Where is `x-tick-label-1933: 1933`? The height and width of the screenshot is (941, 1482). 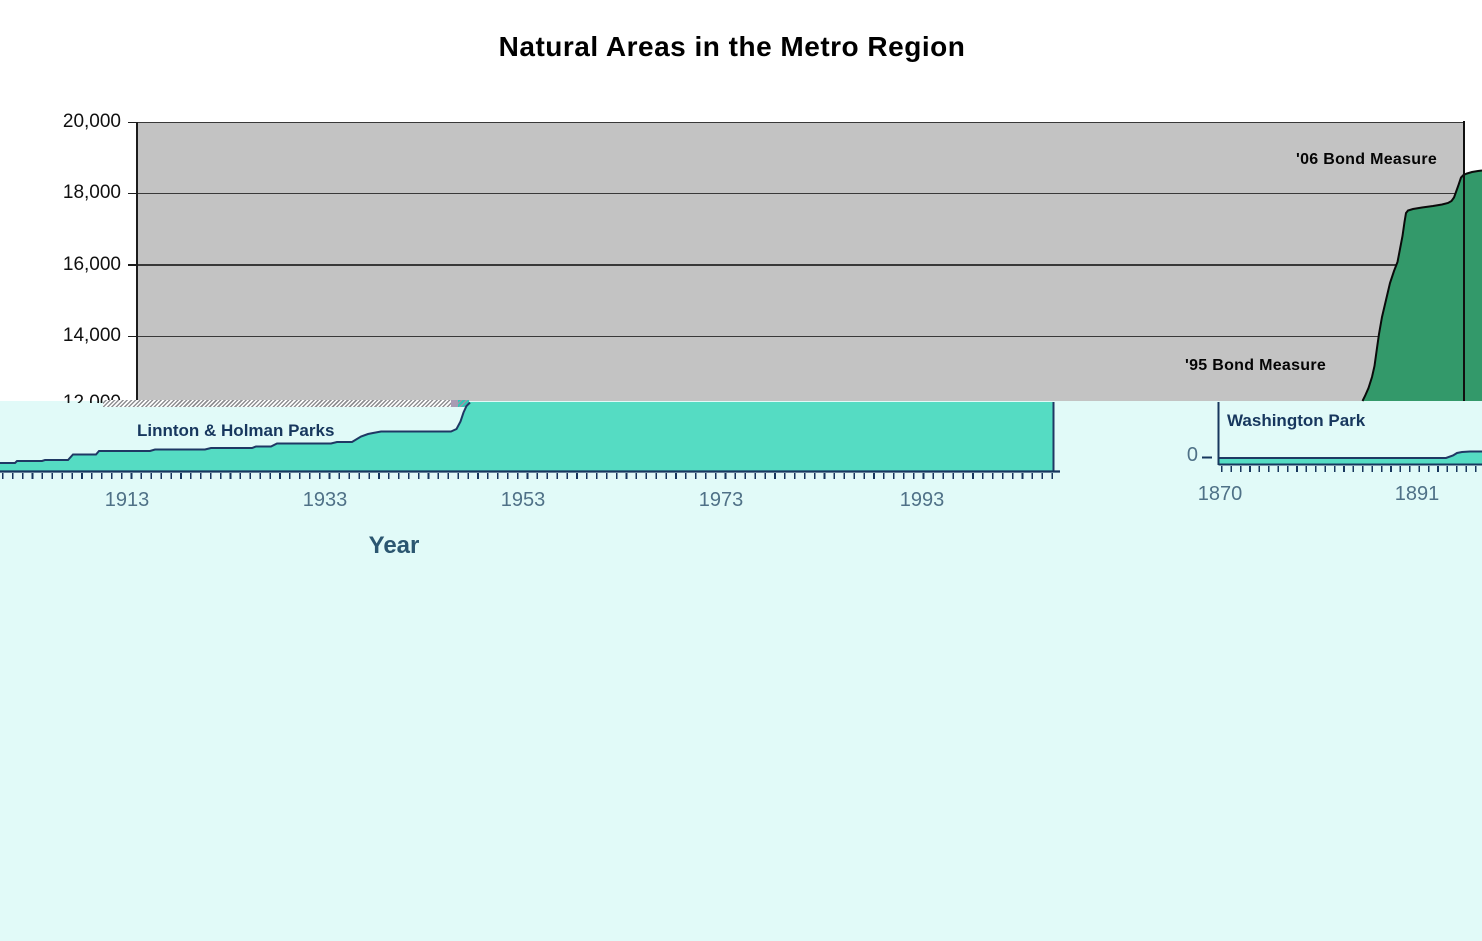 x-tick-label-1933: 1933 is located at coordinates (325, 500).